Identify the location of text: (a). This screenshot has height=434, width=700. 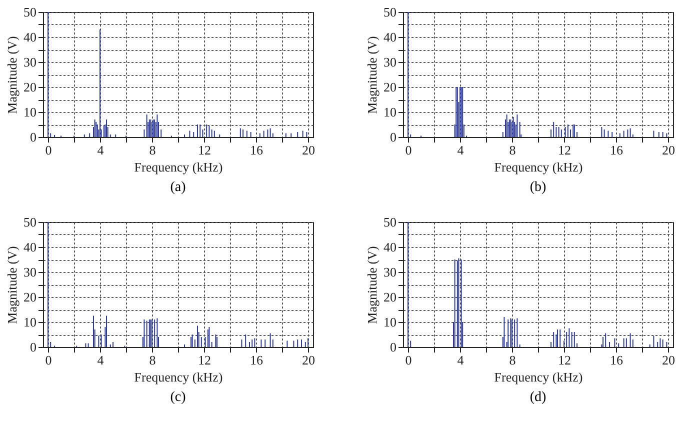
(178, 187).